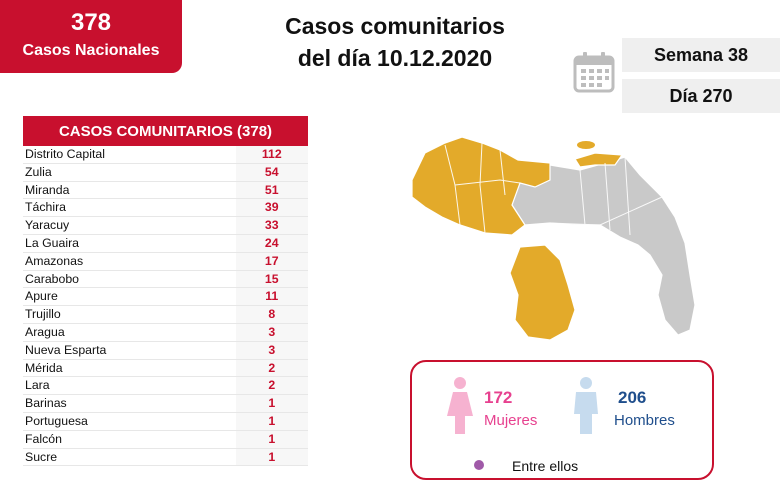 Image resolution: width=780 pixels, height=480 pixels. What do you see at coordinates (165, 172) in the screenshot?
I see `table-row: Zulia 54` at bounding box center [165, 172].